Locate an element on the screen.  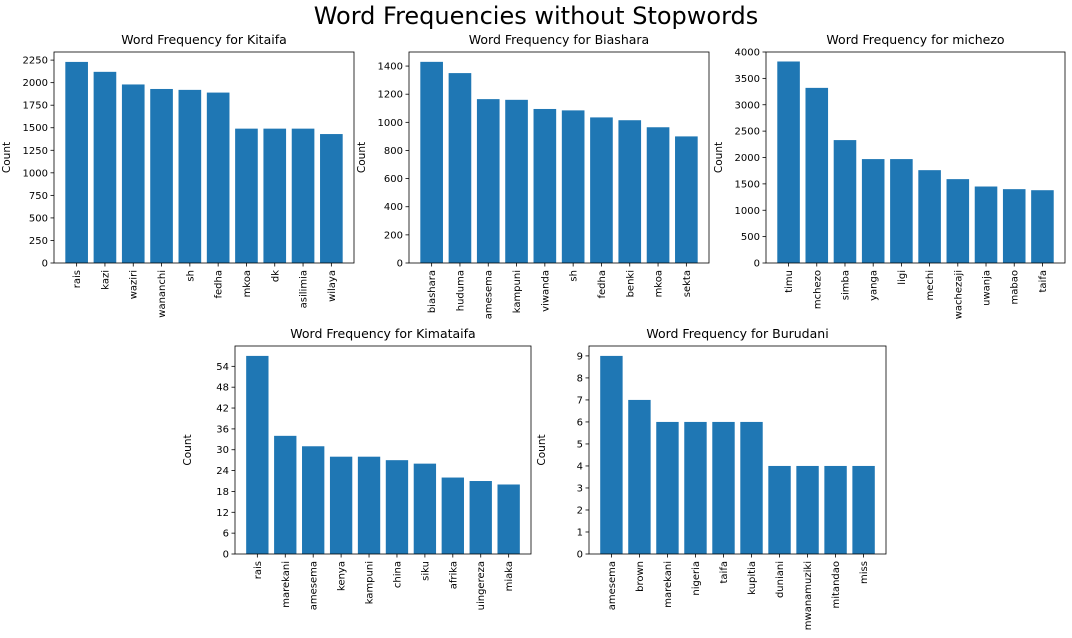
y-tick-label: 5 is located at coordinates (580, 444).